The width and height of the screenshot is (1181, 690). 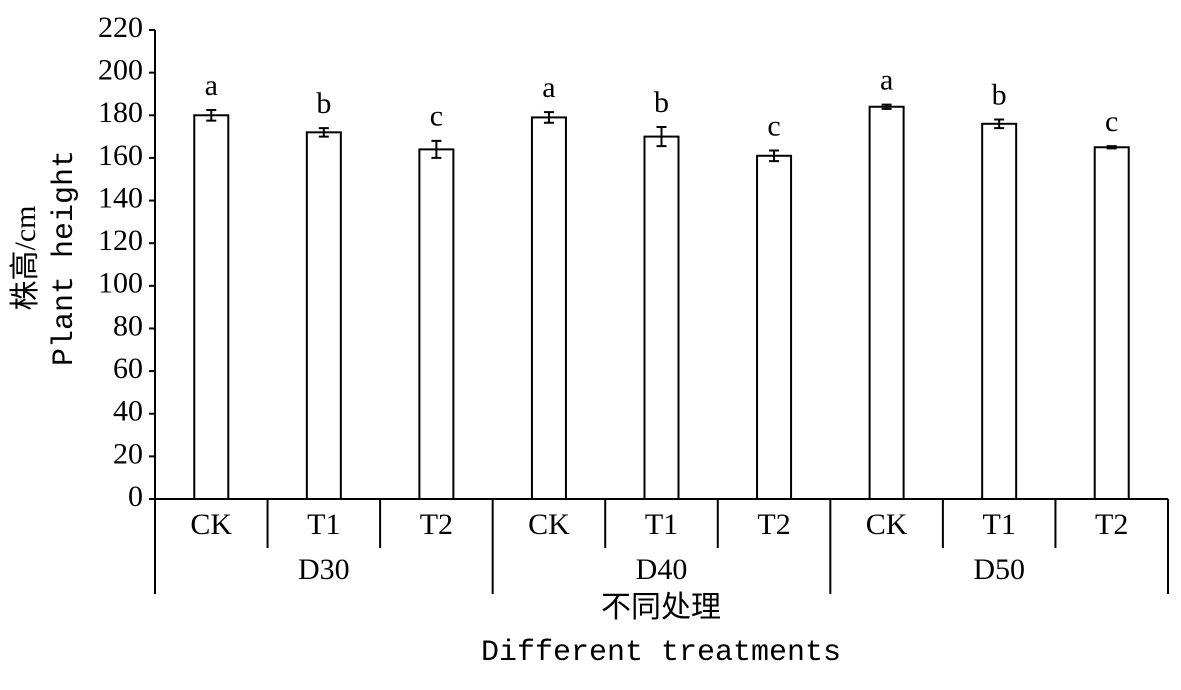 What do you see at coordinates (662, 569) in the screenshot?
I see `group-label: D40` at bounding box center [662, 569].